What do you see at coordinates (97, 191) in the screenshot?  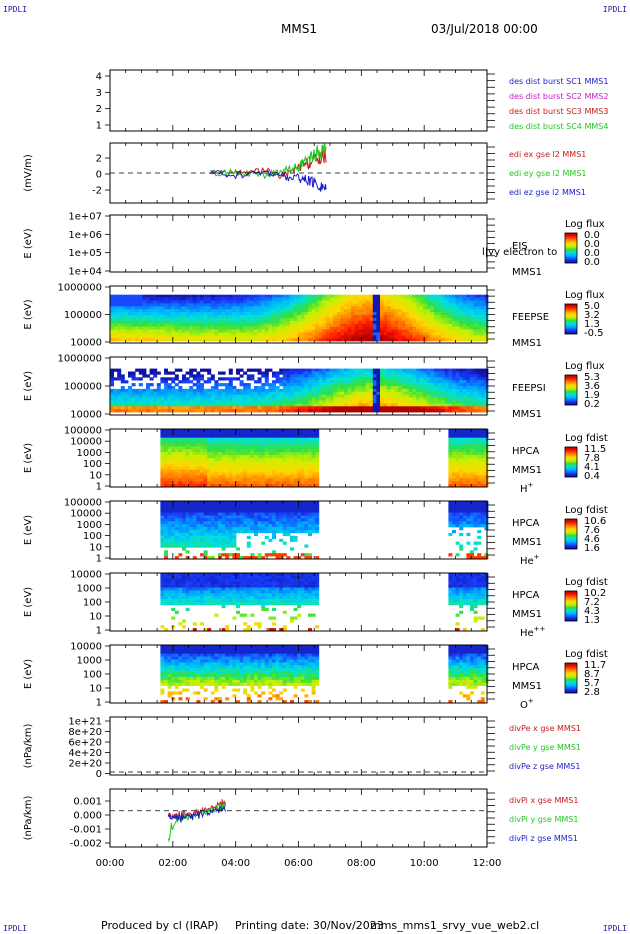 I see `y-tick-label: -2` at bounding box center [97, 191].